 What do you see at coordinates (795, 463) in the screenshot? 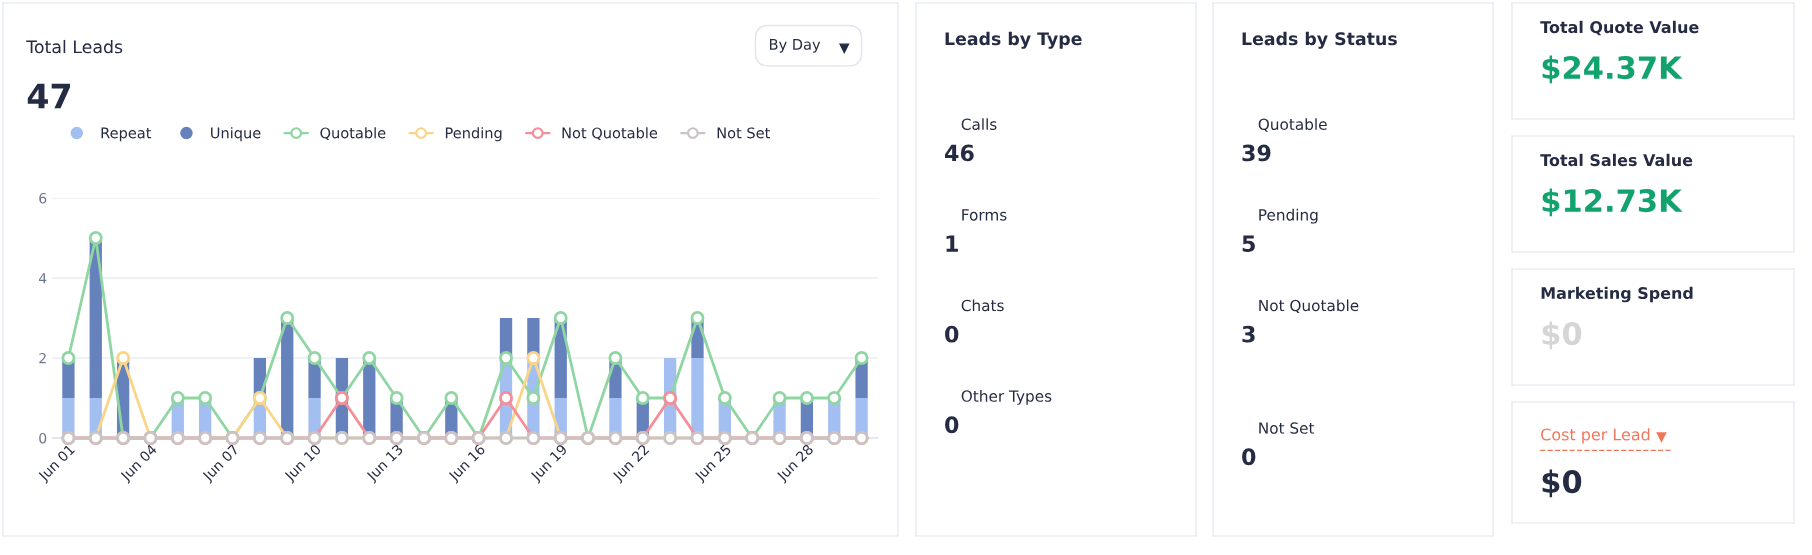
I see `x-tick-label: Jun 28` at bounding box center [795, 463].